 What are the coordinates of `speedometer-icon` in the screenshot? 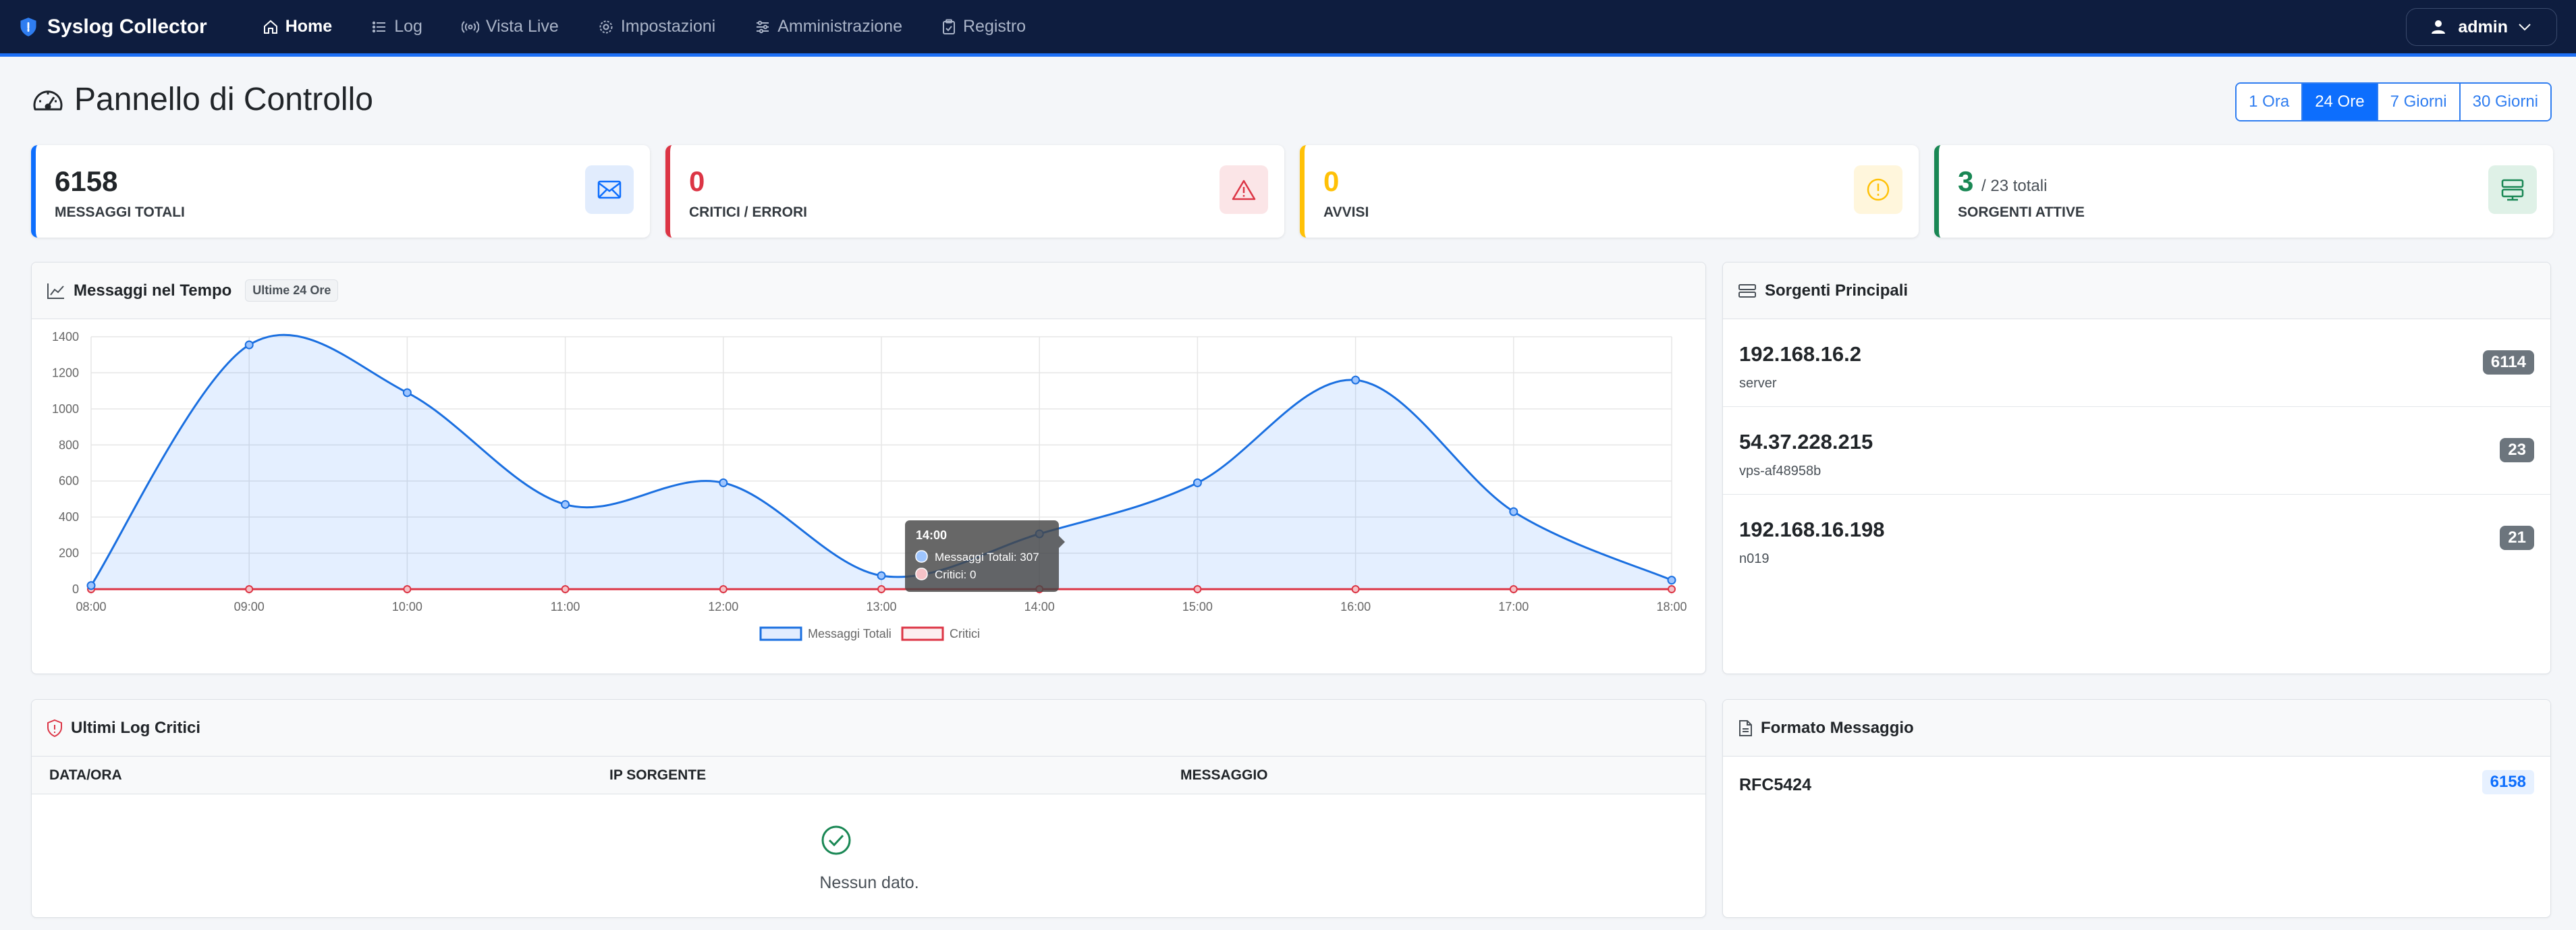 It's located at (48, 100).